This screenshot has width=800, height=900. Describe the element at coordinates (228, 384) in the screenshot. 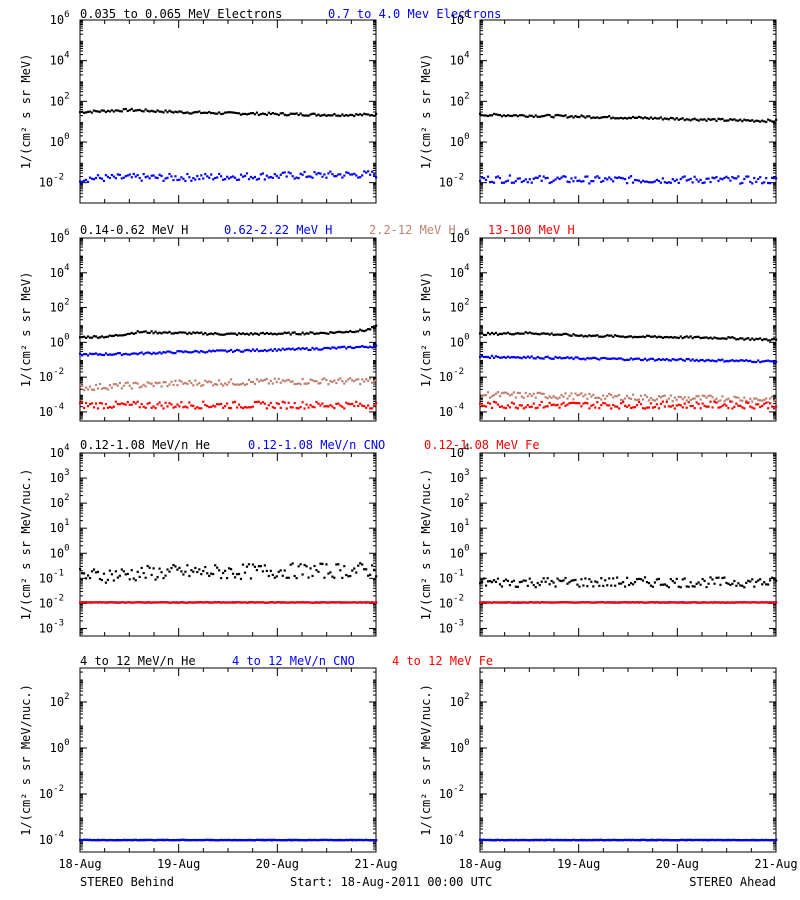

I see `series-2-2-12-mev-h` at that location.